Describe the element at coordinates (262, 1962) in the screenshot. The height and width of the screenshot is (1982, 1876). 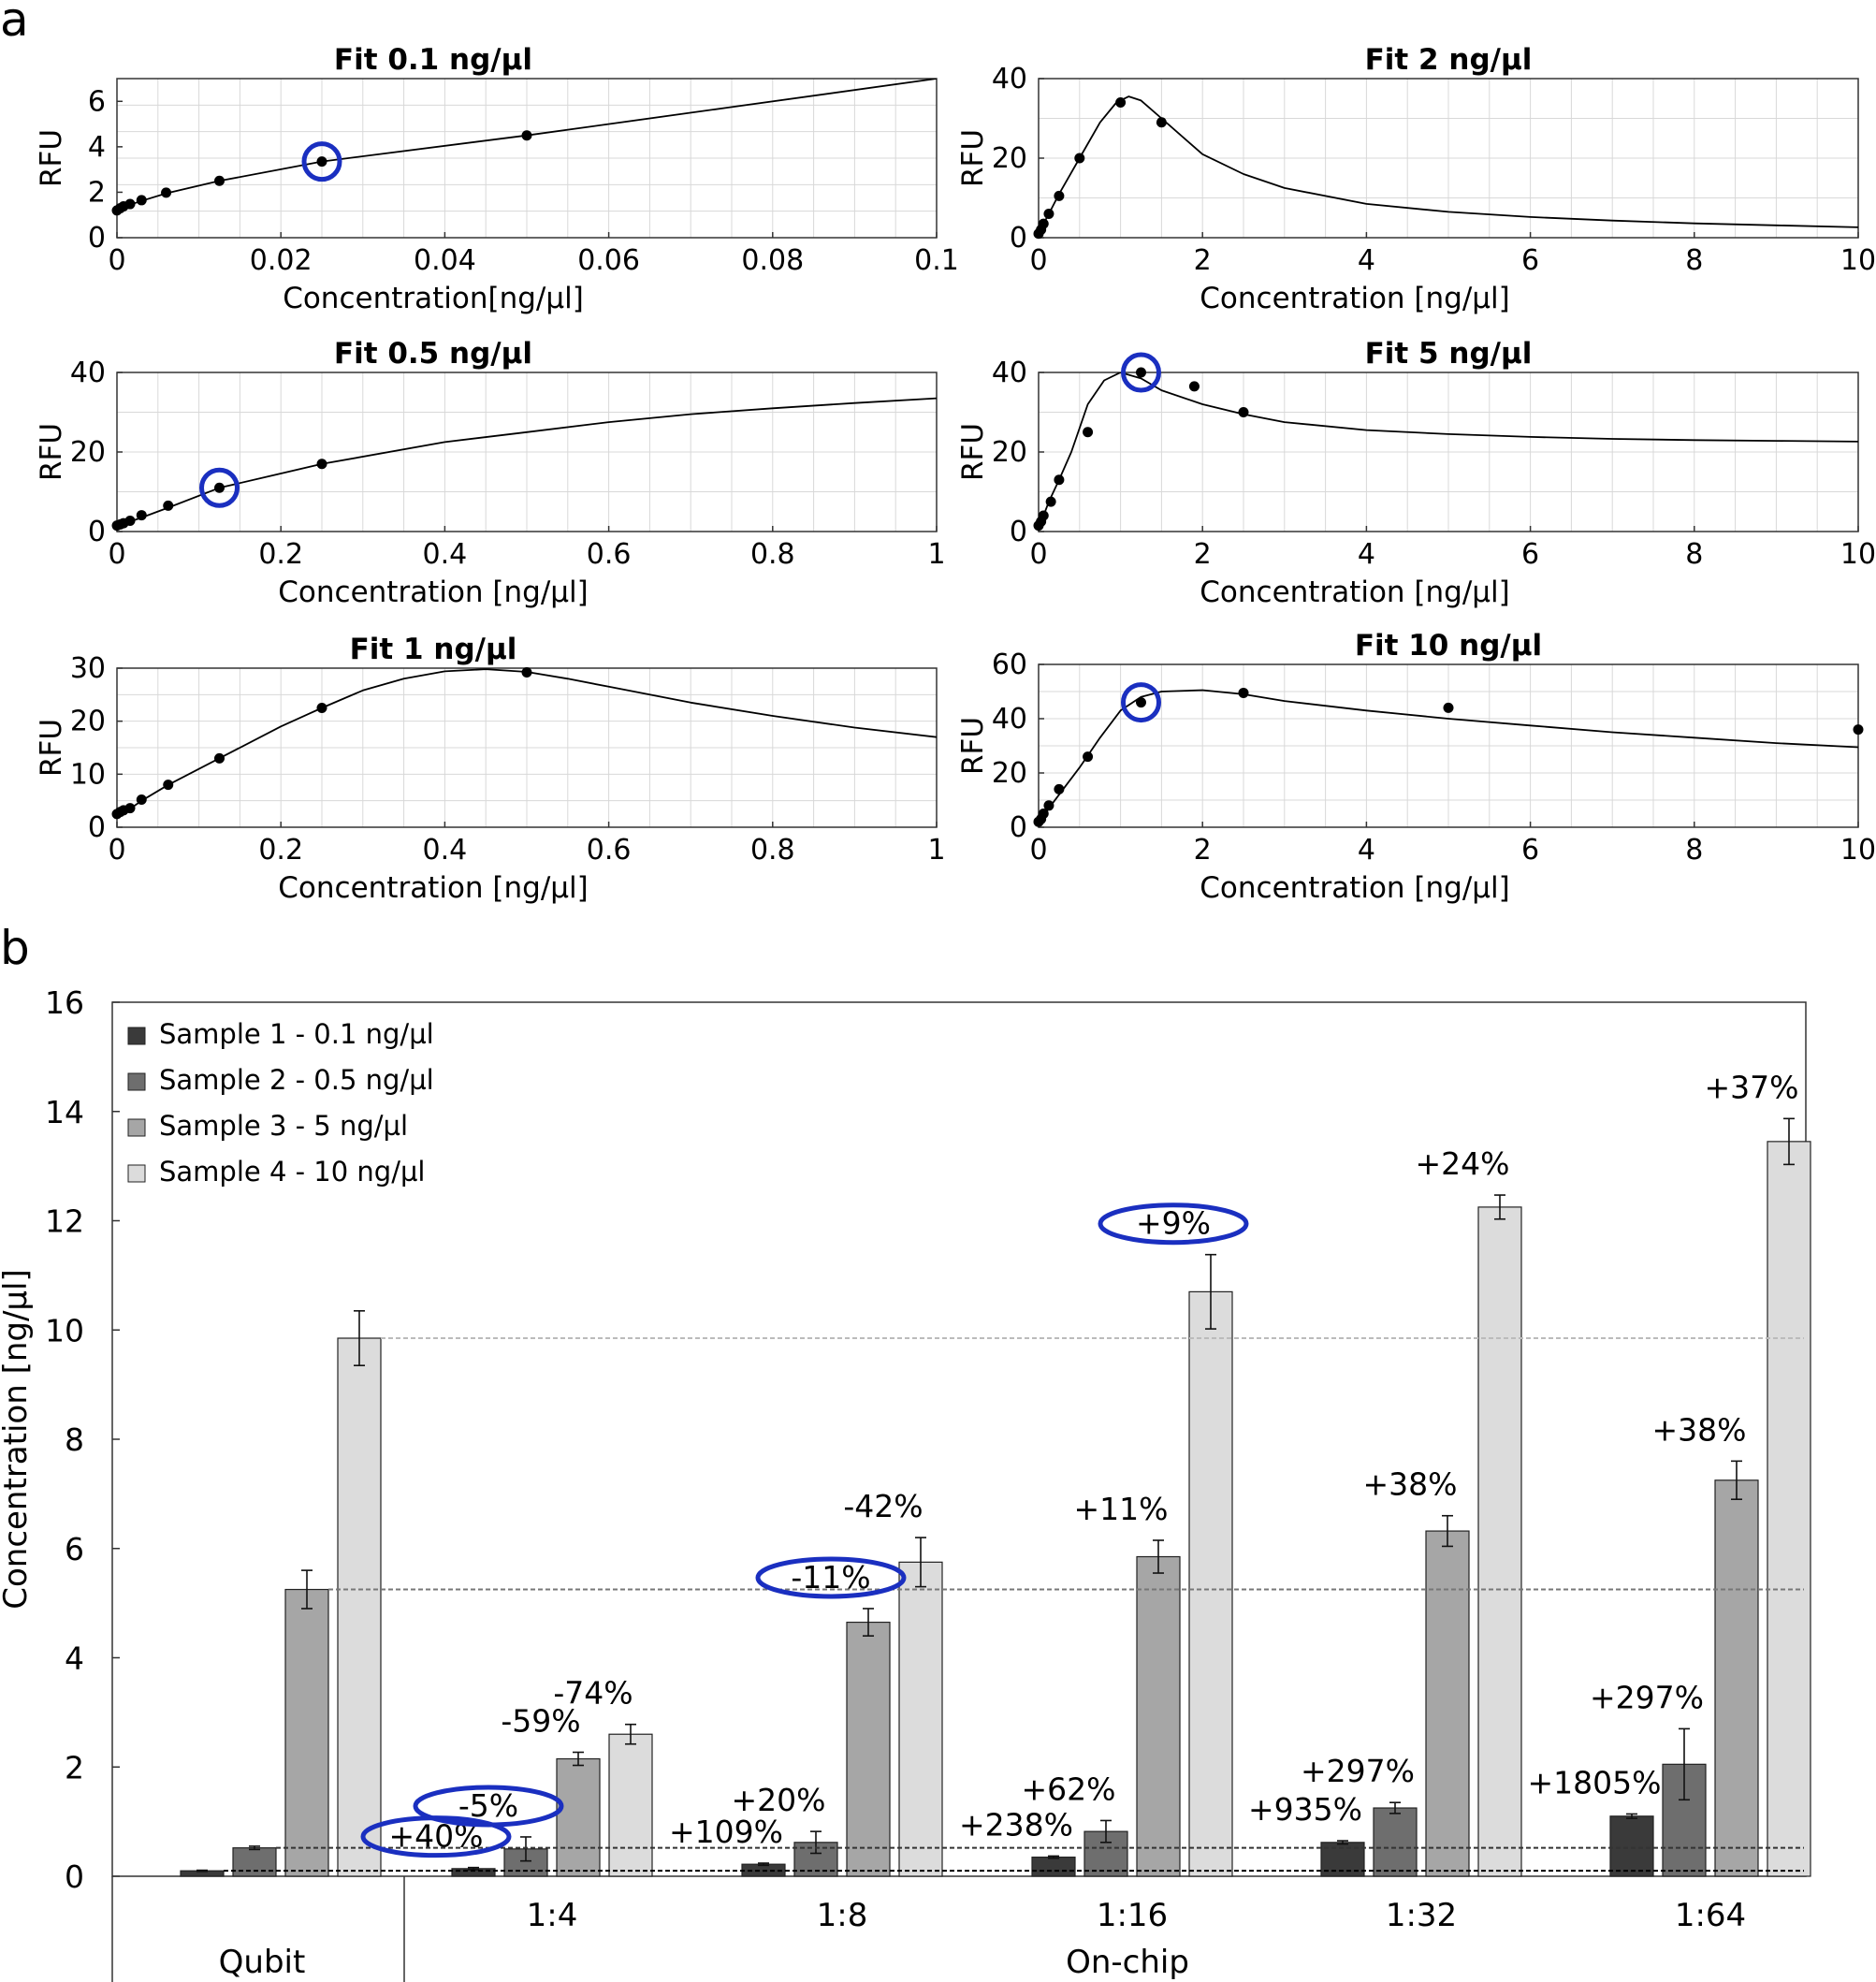
I see `category-label: Qubit` at that location.